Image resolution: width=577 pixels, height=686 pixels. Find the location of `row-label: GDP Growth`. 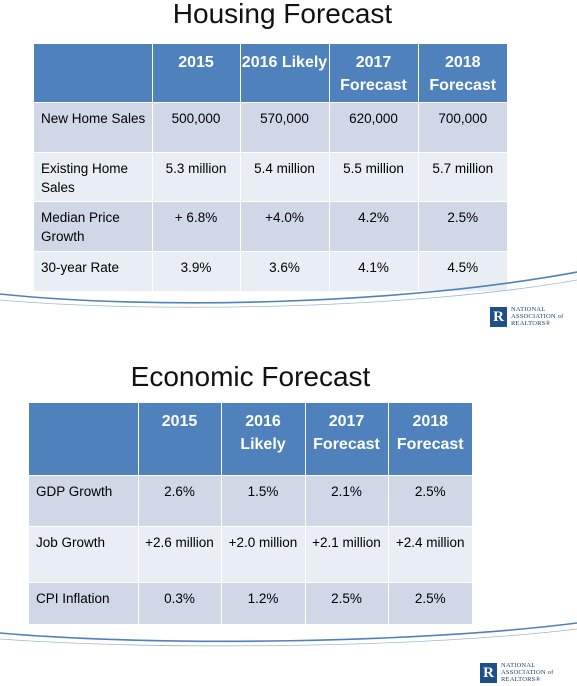

row-label: GDP Growth is located at coordinates (84, 500).